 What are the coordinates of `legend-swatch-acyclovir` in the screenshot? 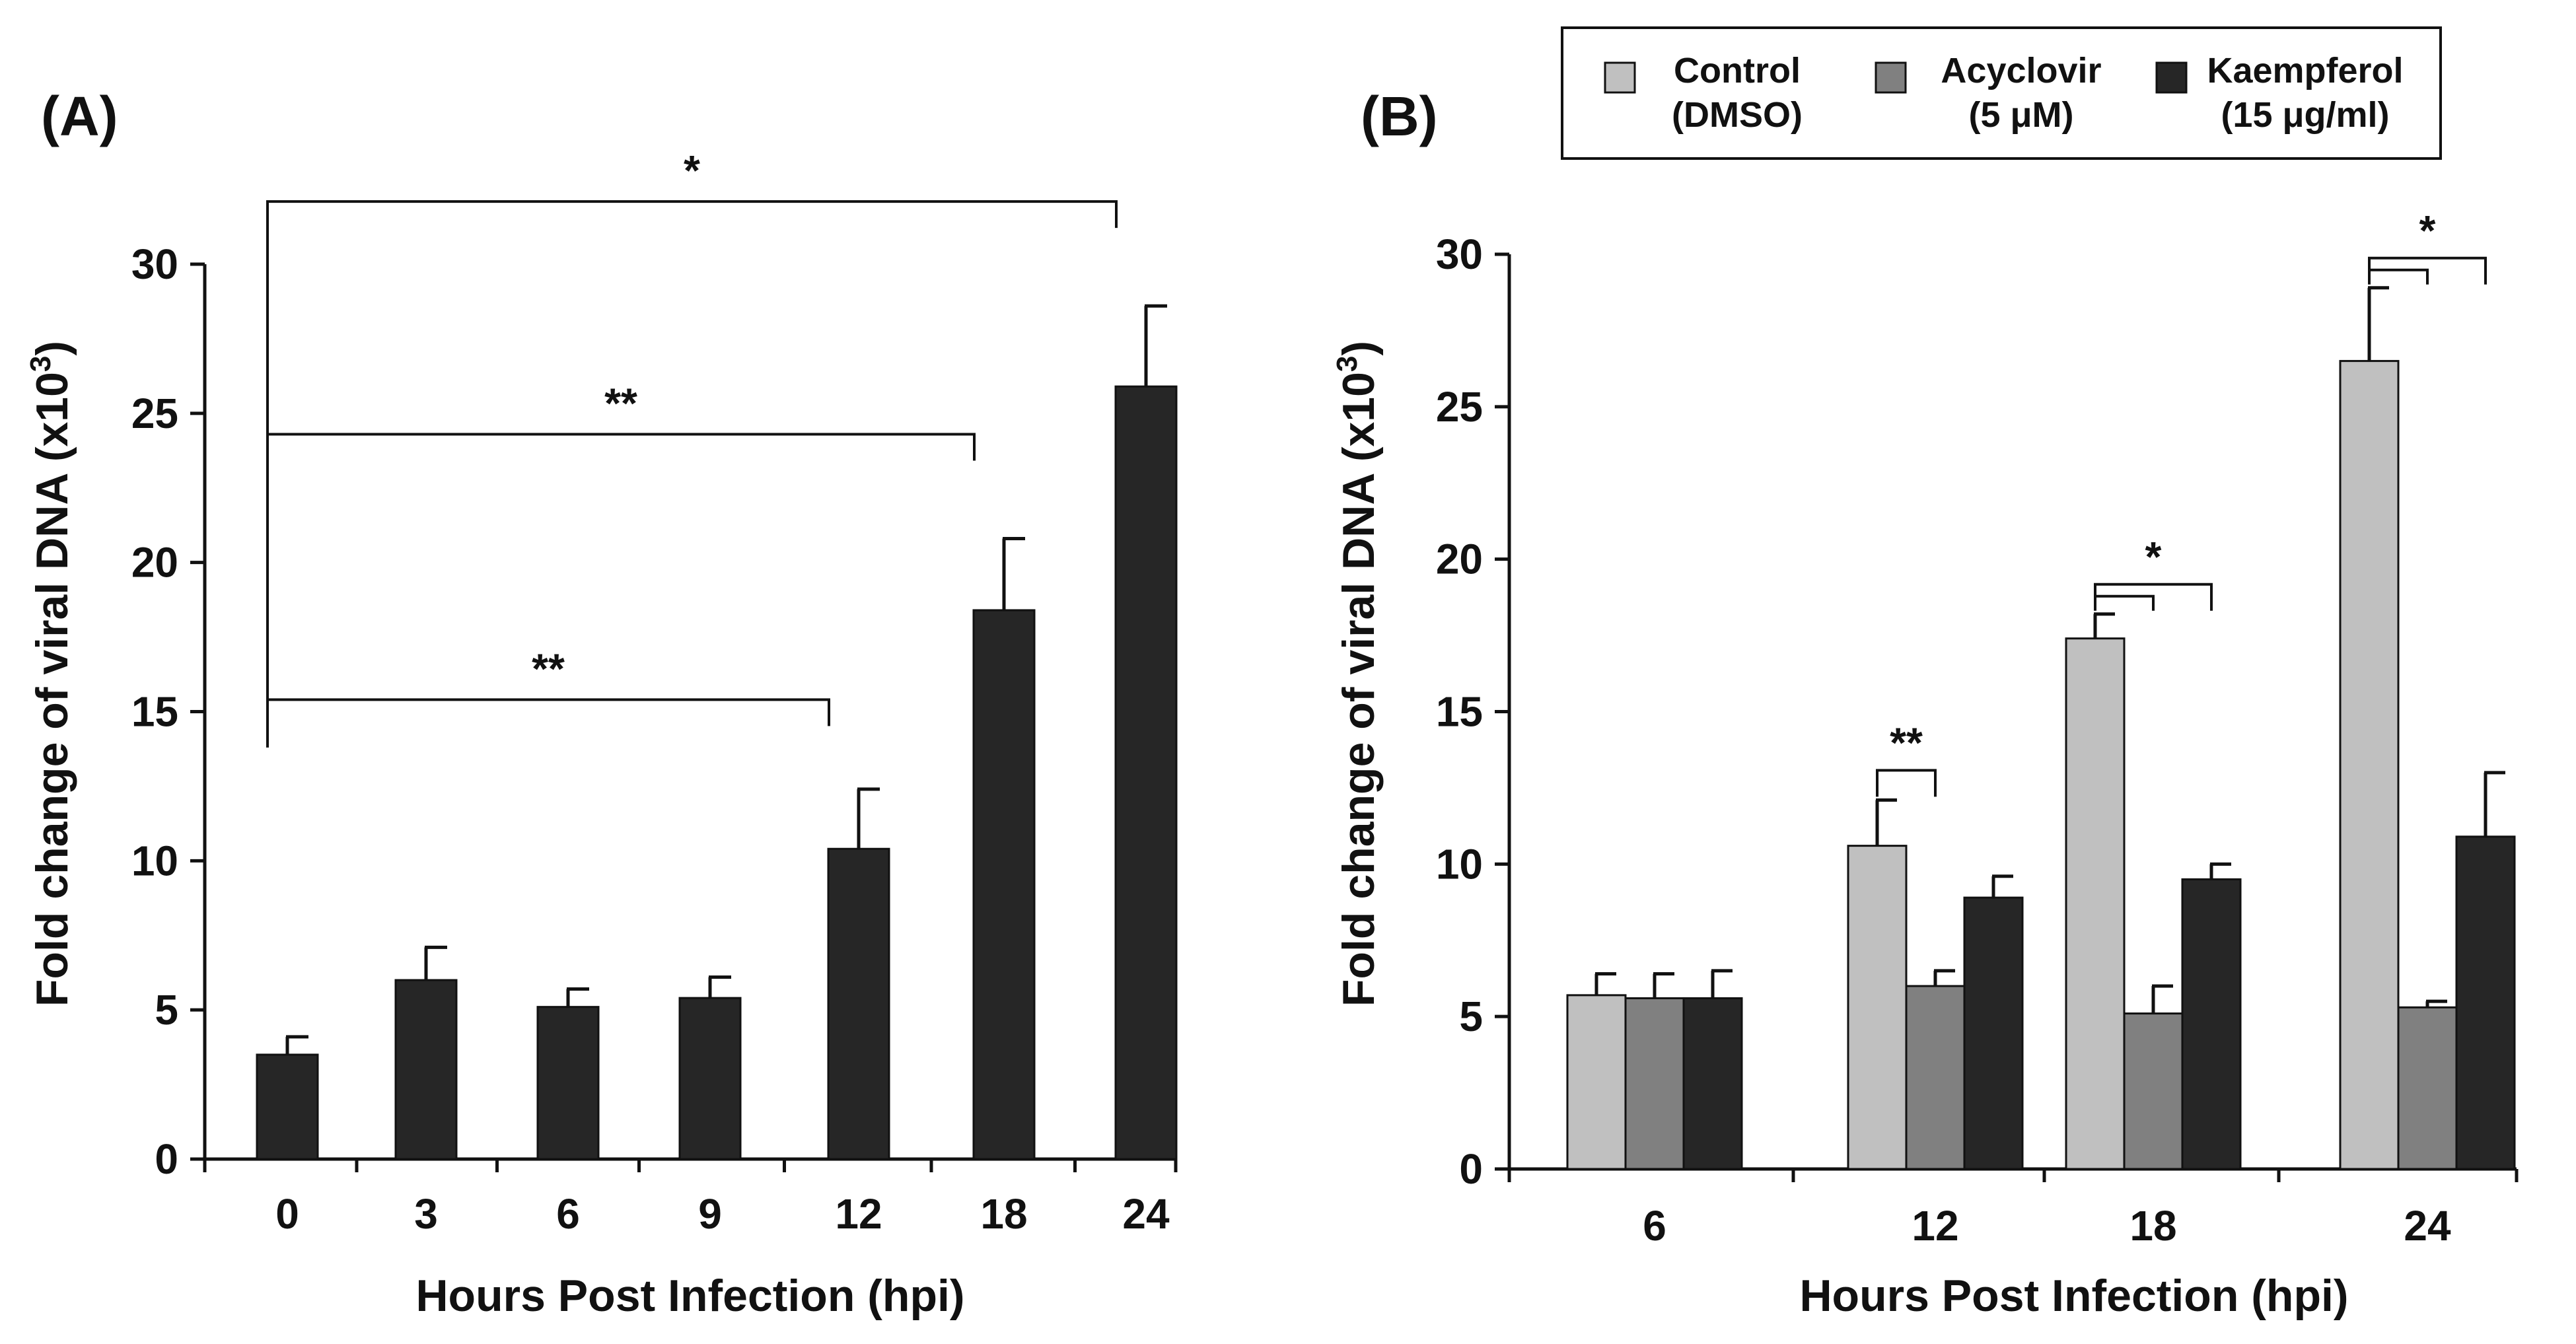 It's located at (1891, 77).